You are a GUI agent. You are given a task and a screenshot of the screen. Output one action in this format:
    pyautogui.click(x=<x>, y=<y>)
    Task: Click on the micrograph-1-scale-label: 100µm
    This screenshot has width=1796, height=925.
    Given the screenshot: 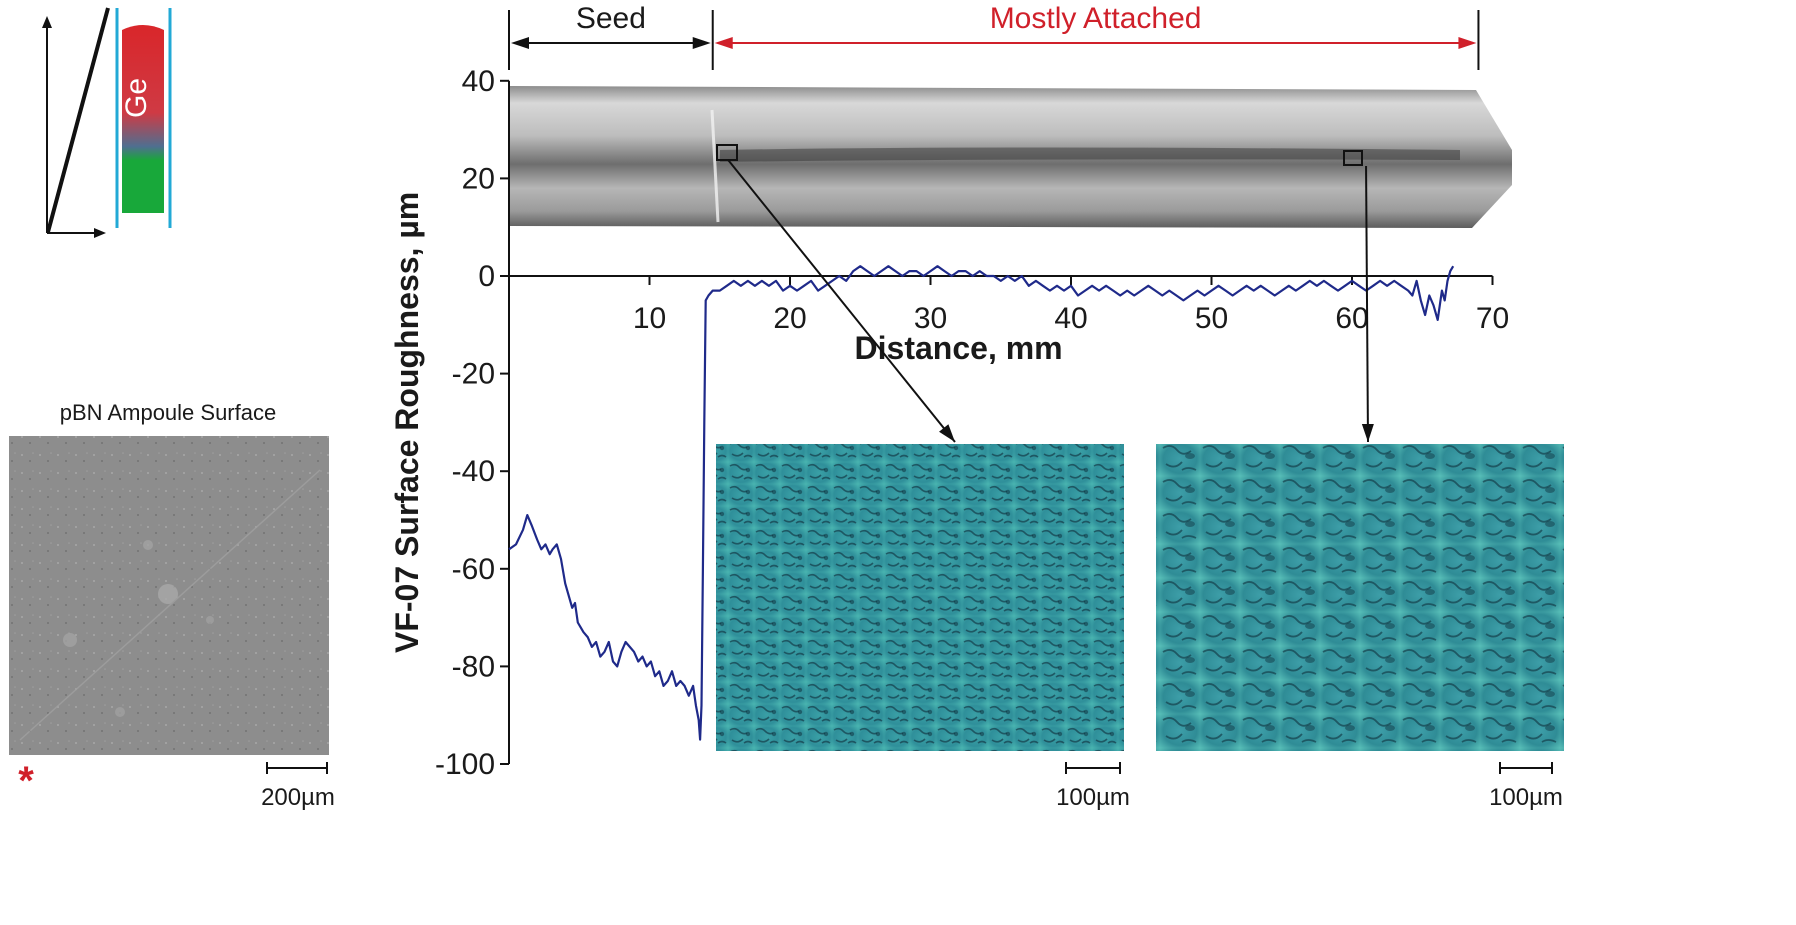 What is the action you would take?
    pyautogui.click(x=1093, y=797)
    